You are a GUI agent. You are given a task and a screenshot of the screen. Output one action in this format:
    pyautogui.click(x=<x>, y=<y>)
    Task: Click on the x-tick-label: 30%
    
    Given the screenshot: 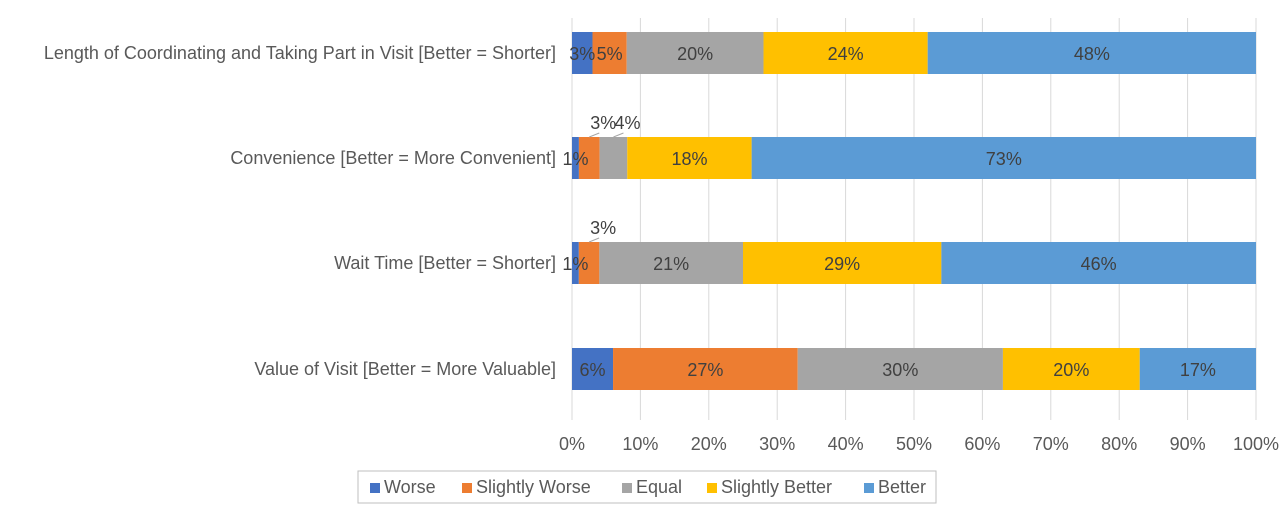 What is the action you would take?
    pyautogui.click(x=777, y=444)
    